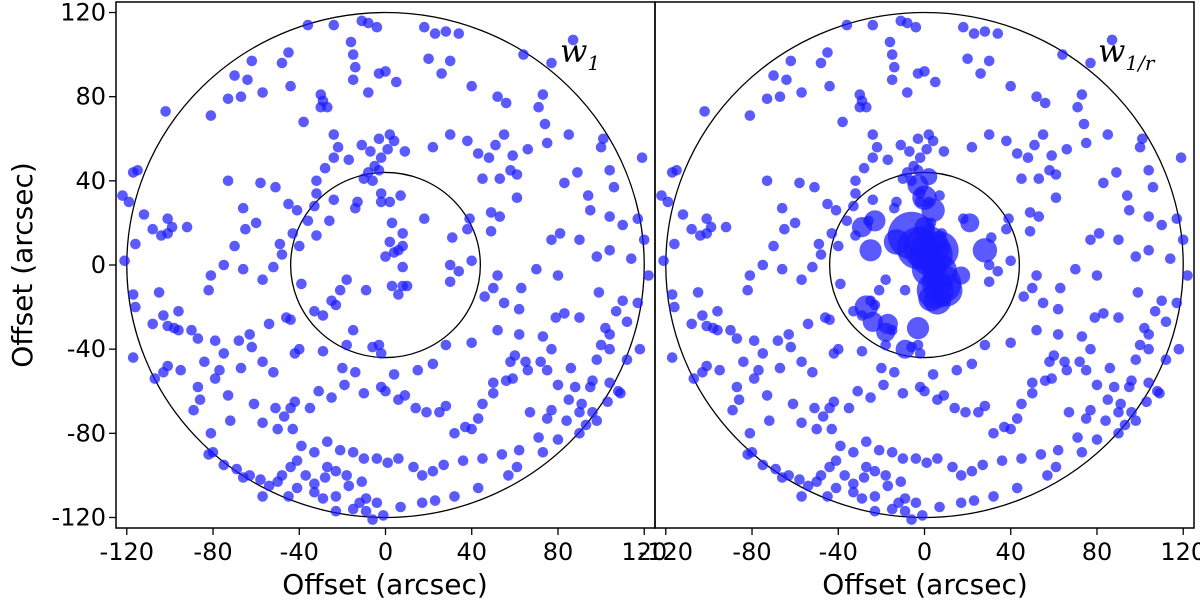 Image resolution: width=1200 pixels, height=604 pixels. Describe the element at coordinates (1127, 53) in the screenshot. I see `panel-w1r-label: w1/r` at that location.